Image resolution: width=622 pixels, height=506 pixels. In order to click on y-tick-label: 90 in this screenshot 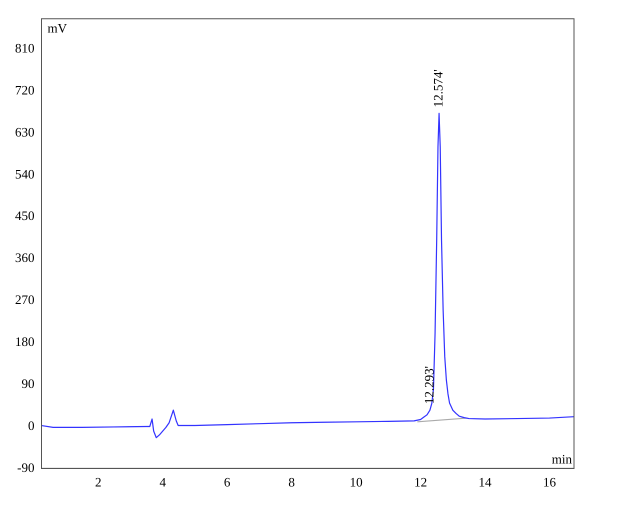, I will do `click(28, 383)`.